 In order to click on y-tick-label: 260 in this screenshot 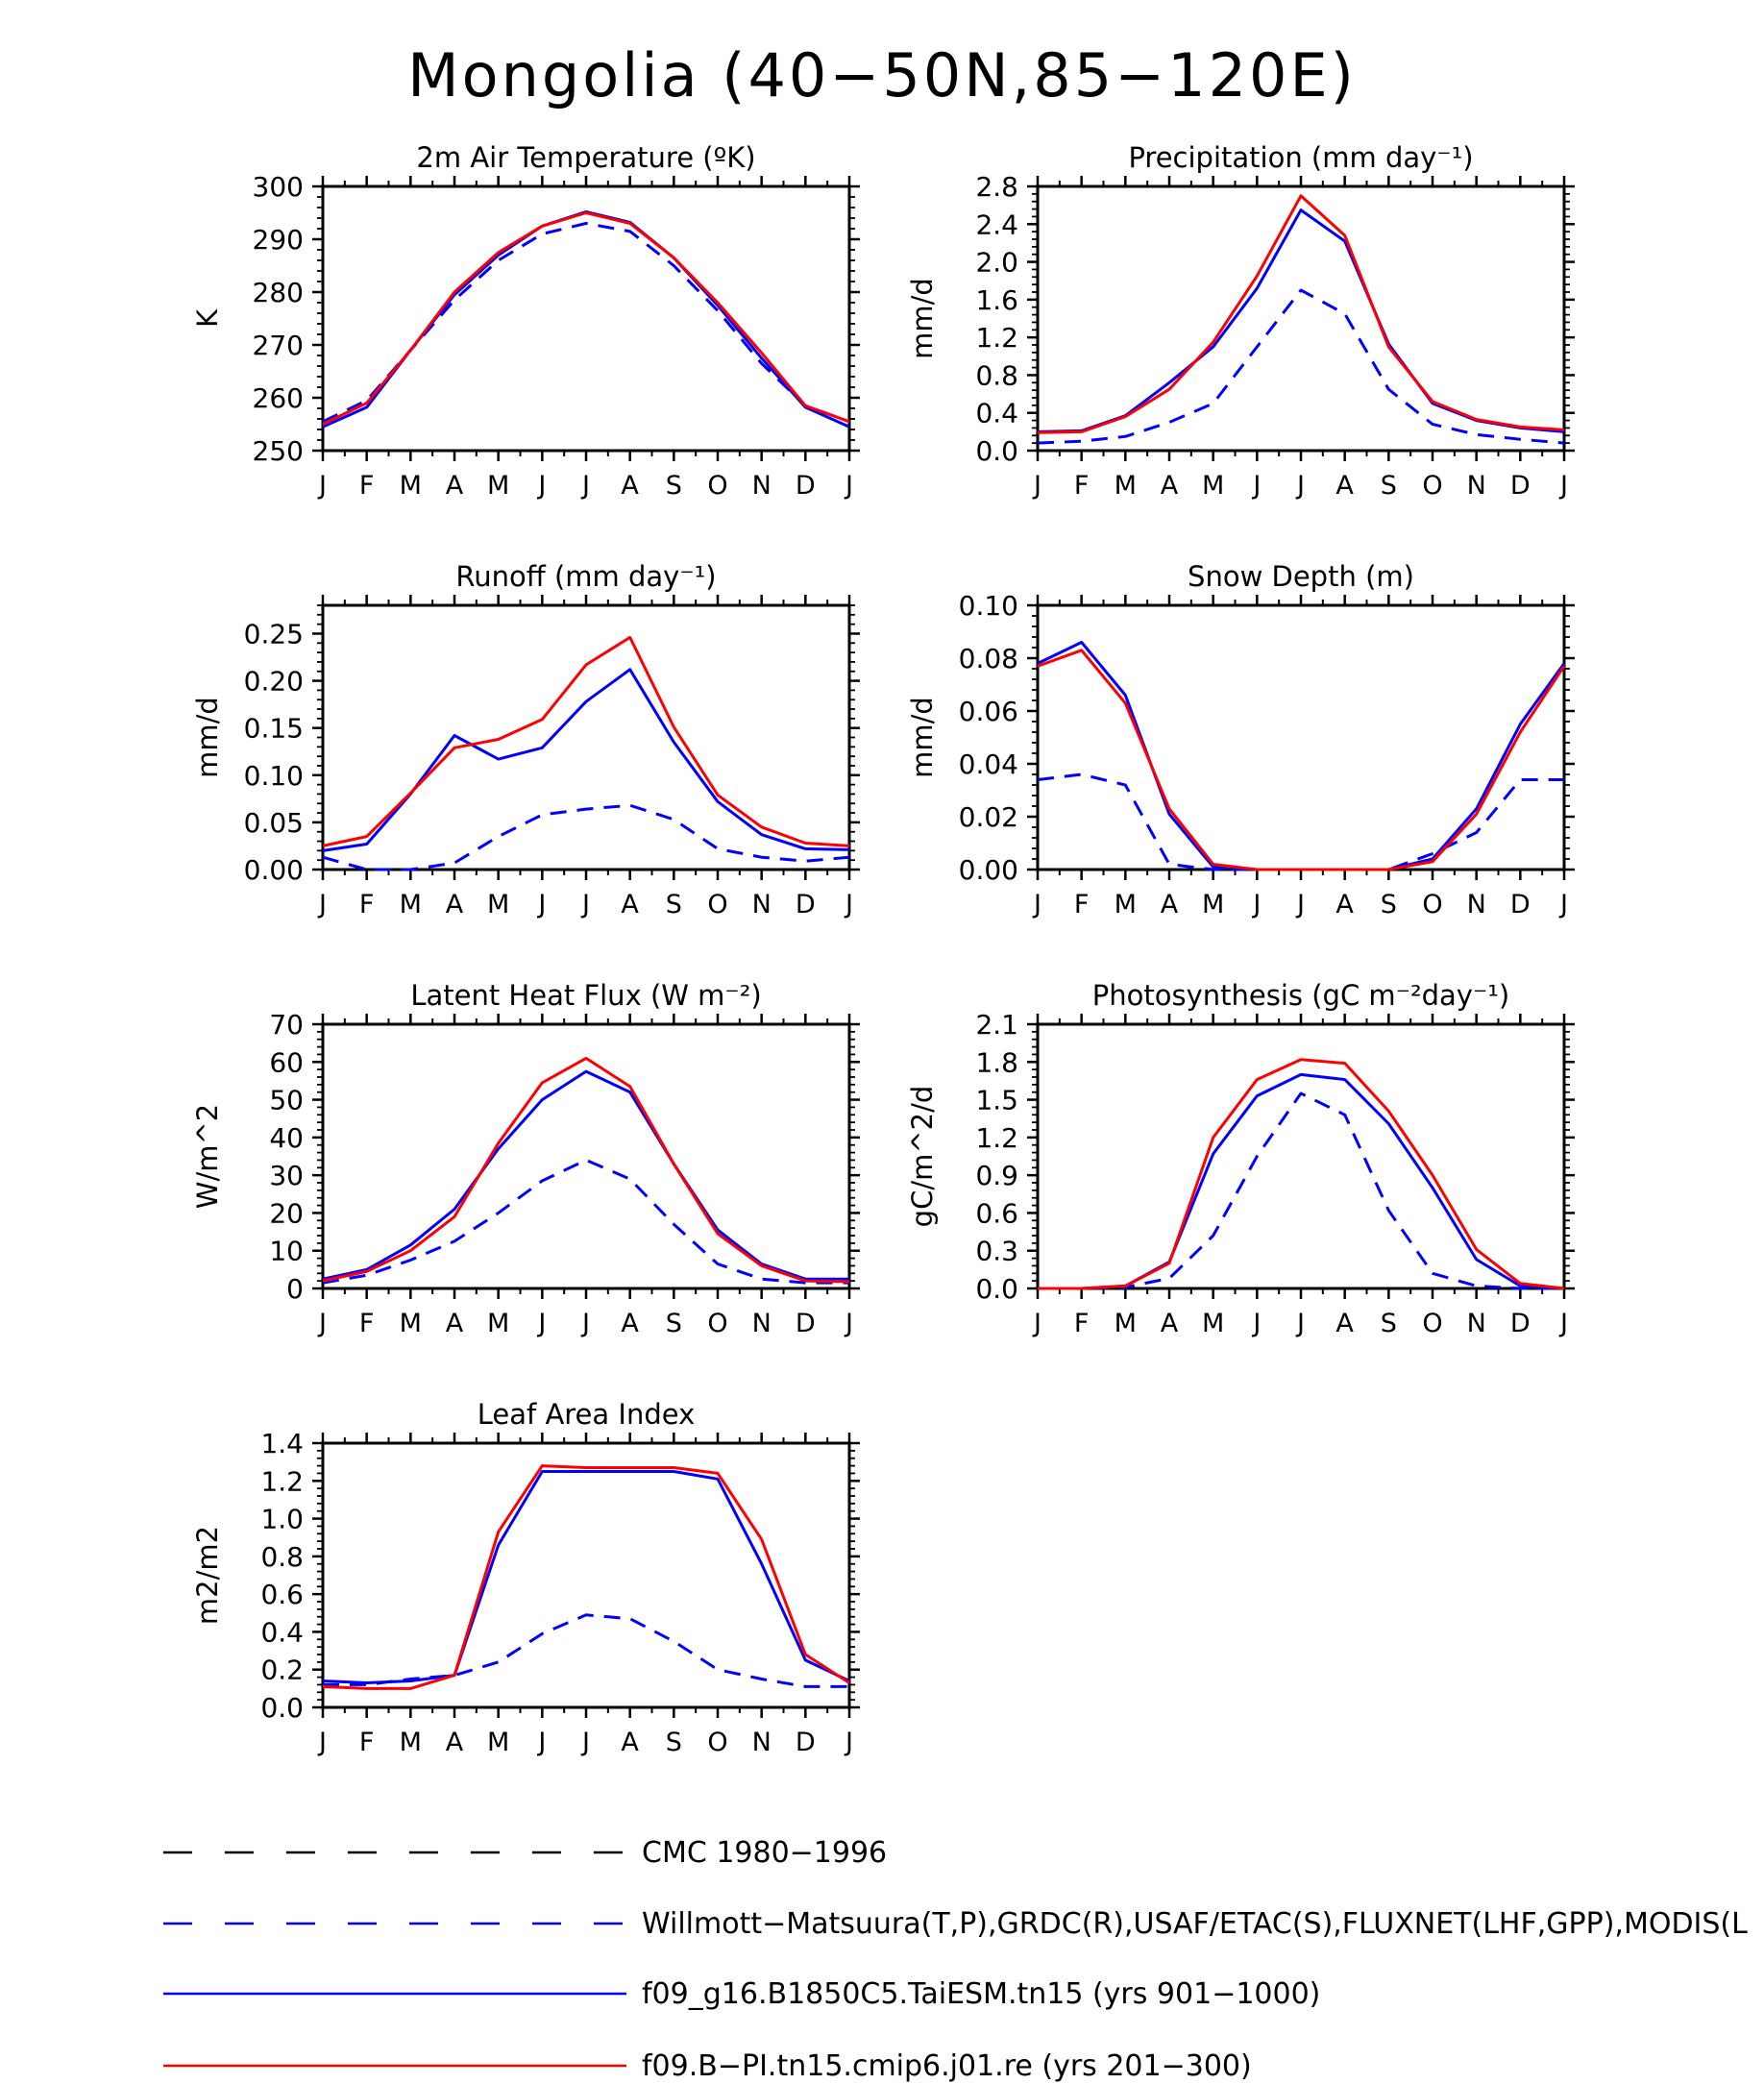, I will do `click(279, 398)`.